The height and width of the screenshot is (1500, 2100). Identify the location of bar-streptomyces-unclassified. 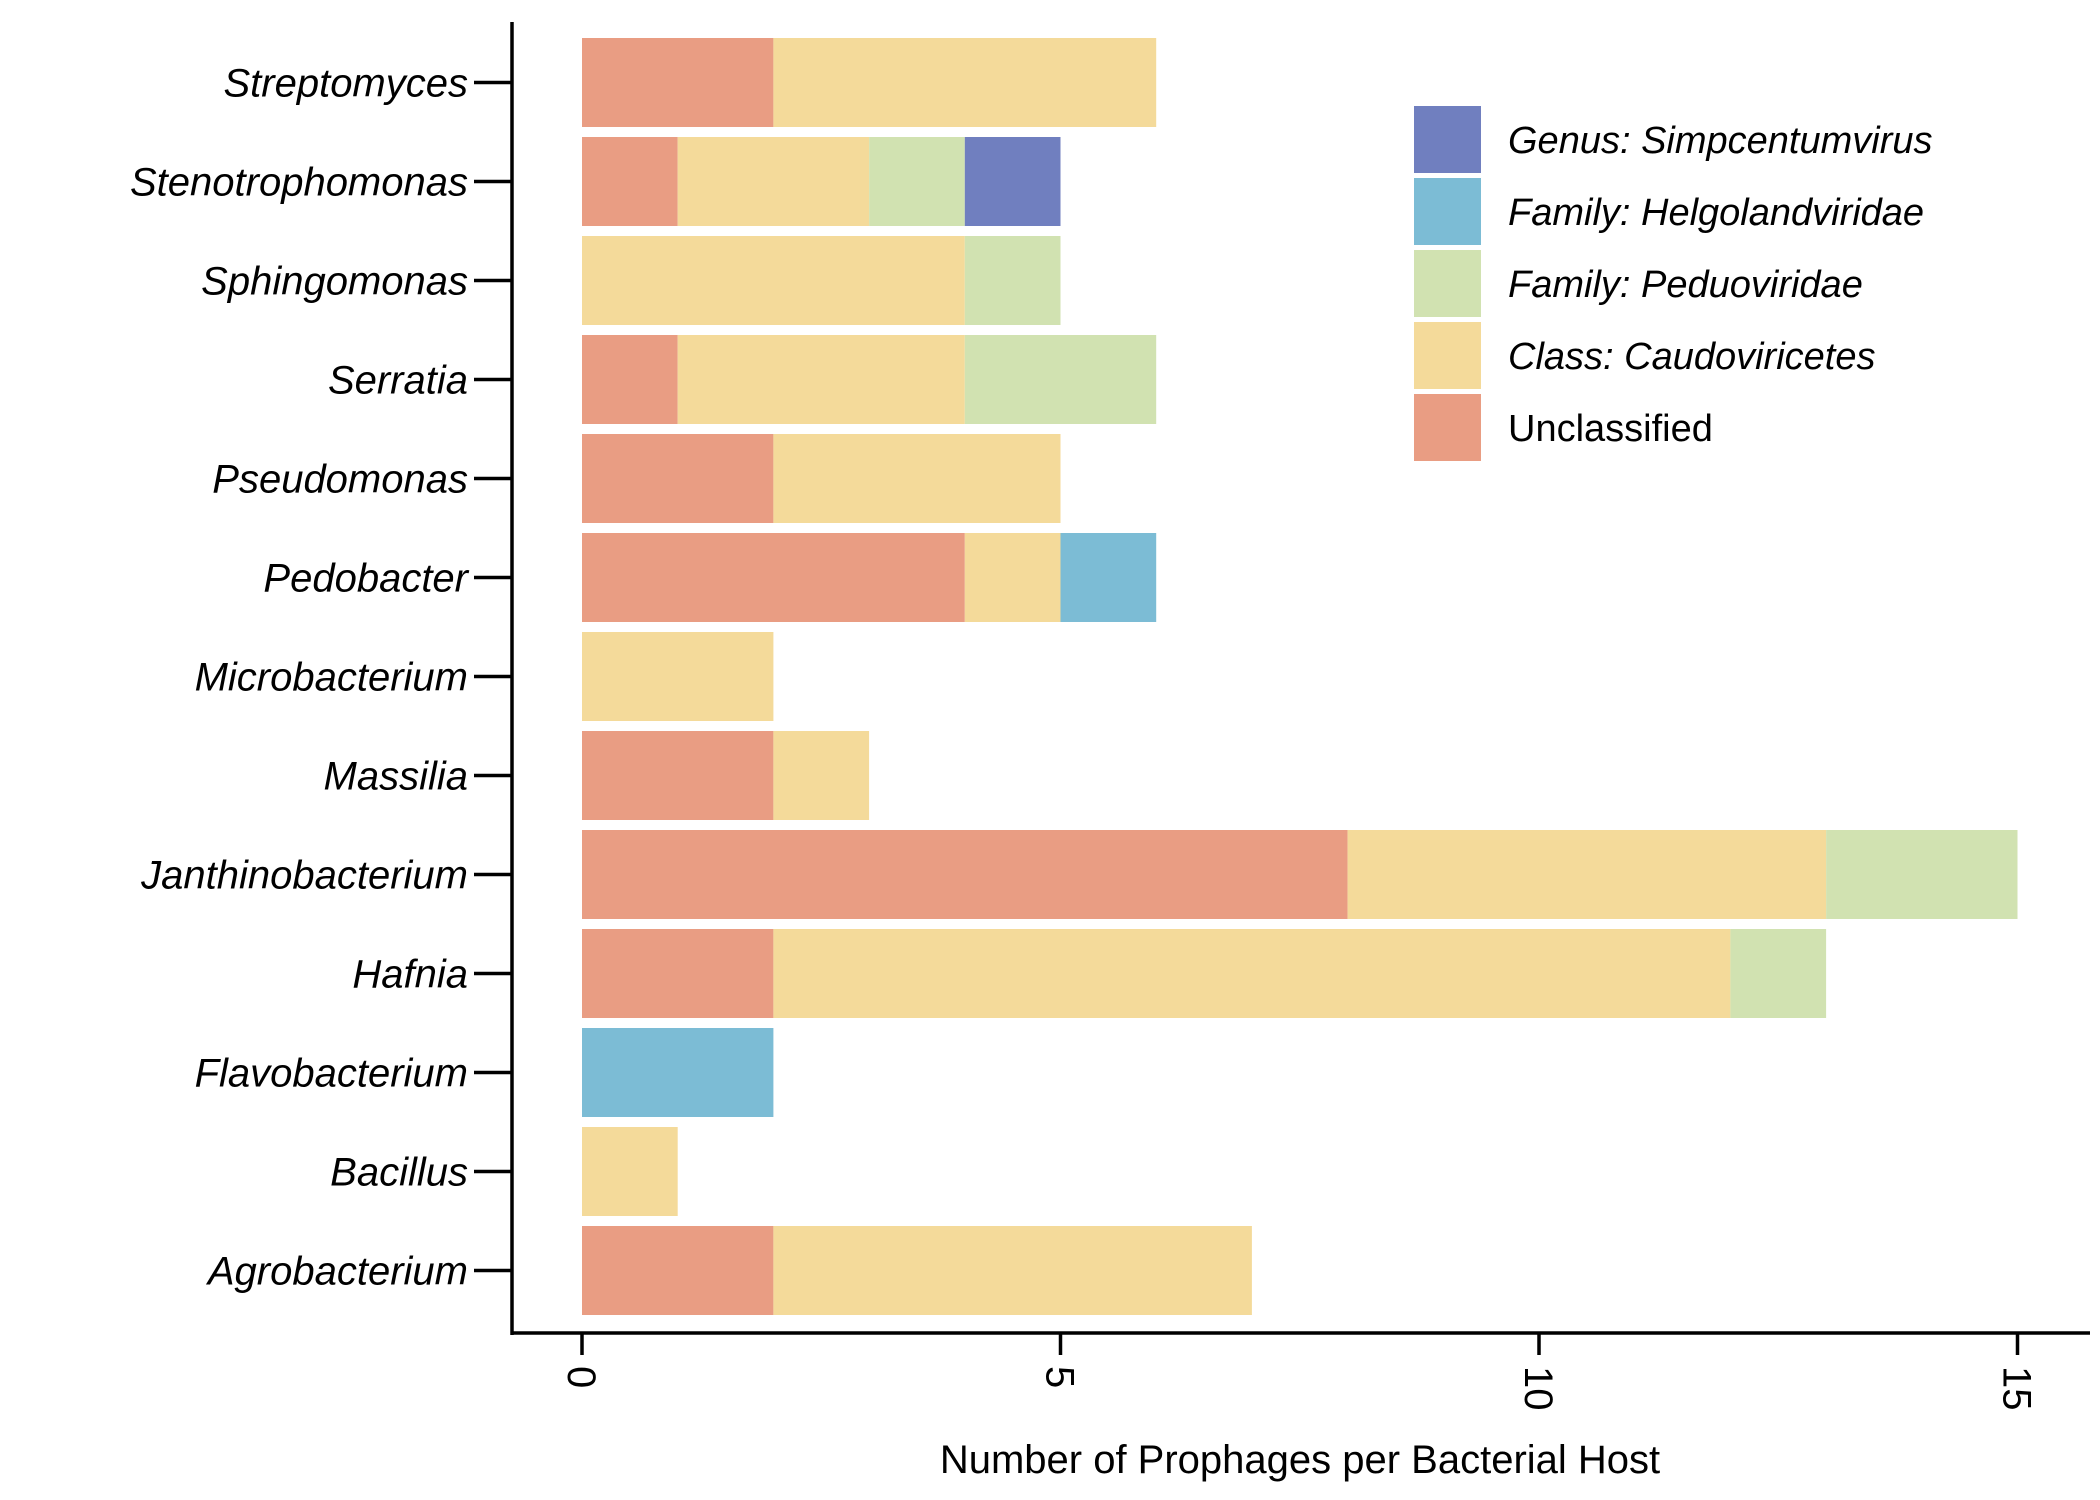
(678, 82).